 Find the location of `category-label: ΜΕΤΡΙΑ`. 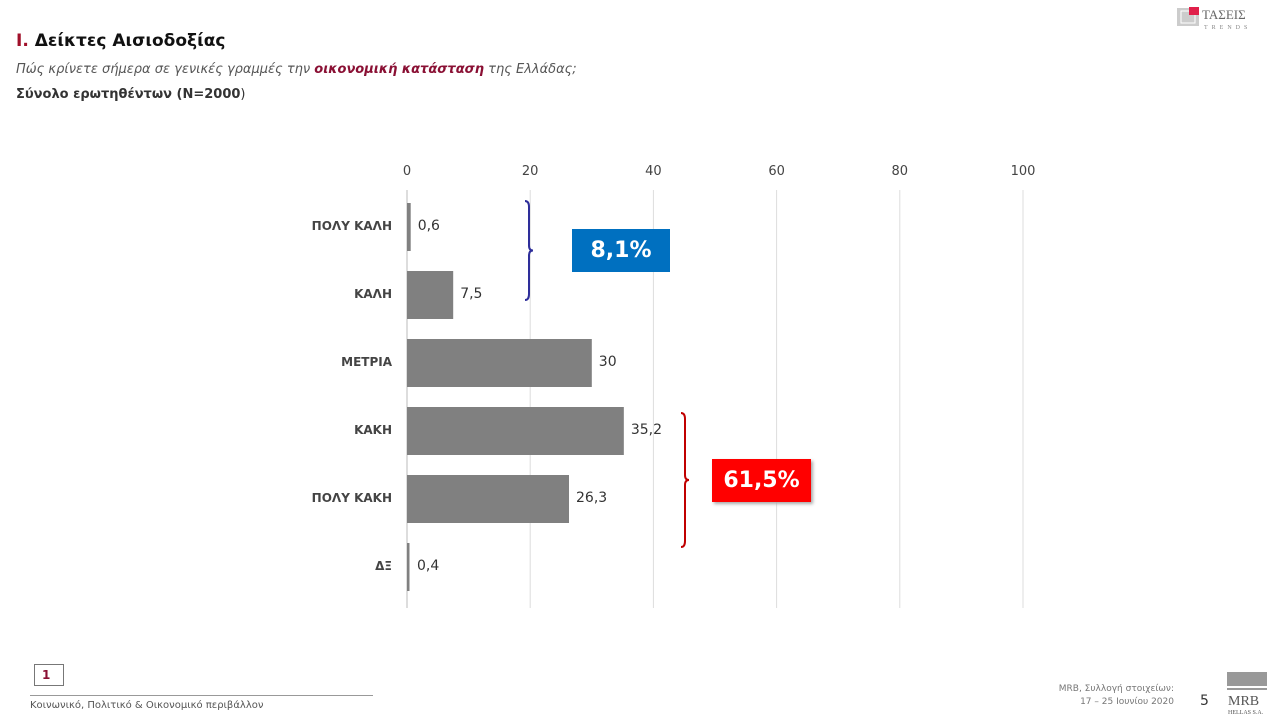

category-label: ΜΕΤΡΙΑ is located at coordinates (366, 362).